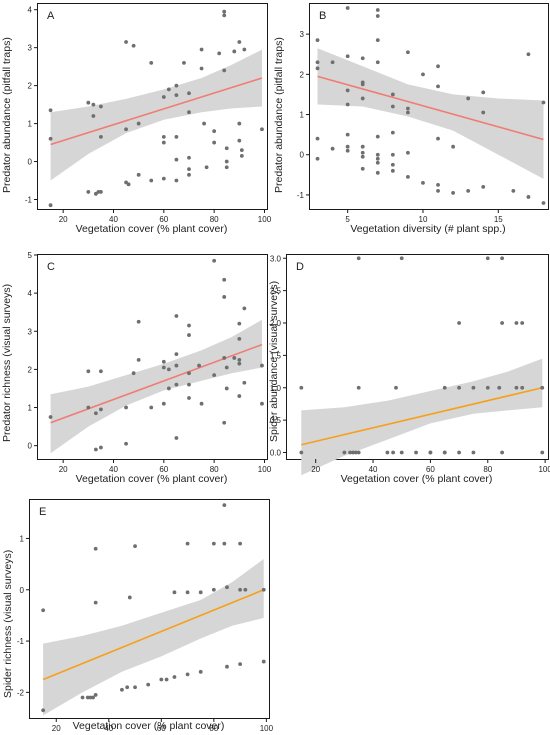 The width and height of the screenshot is (550, 735). I want to click on panel-a-xtick-label-0: 20, so click(63, 219).